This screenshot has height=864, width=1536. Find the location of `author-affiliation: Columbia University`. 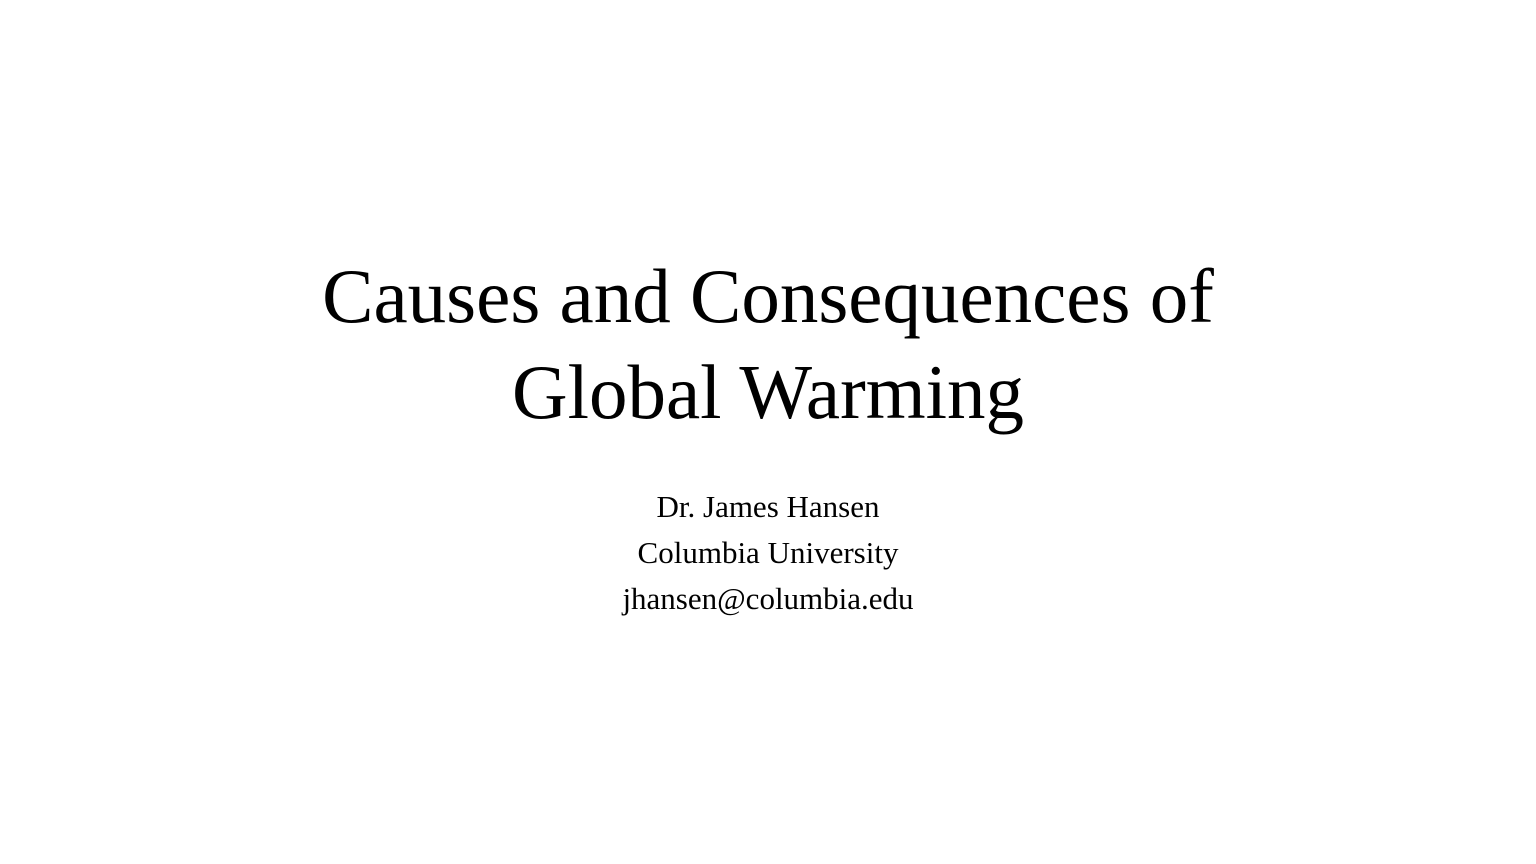

author-affiliation: Columbia University is located at coordinates (768, 552).